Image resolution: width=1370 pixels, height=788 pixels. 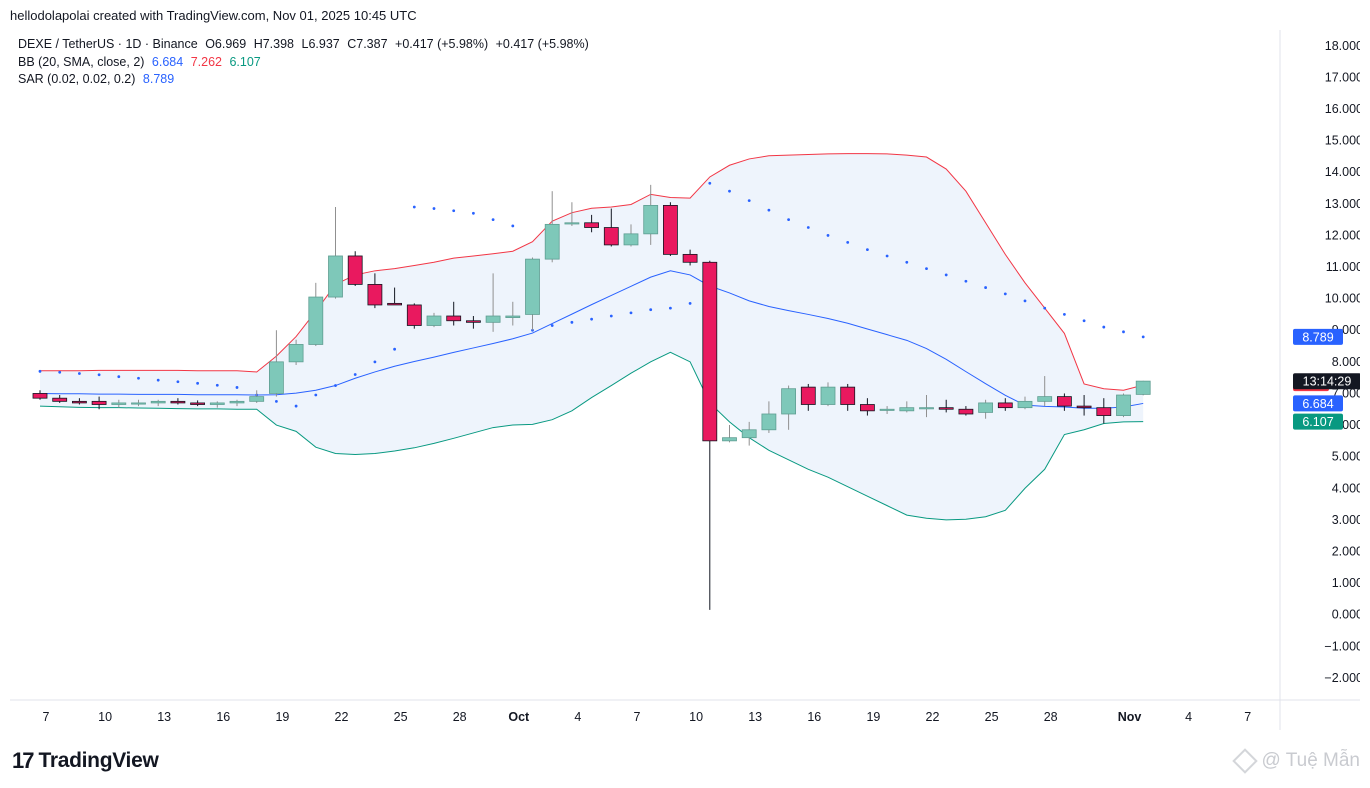 I want to click on legend-low: L6.937, so click(x=320, y=44).